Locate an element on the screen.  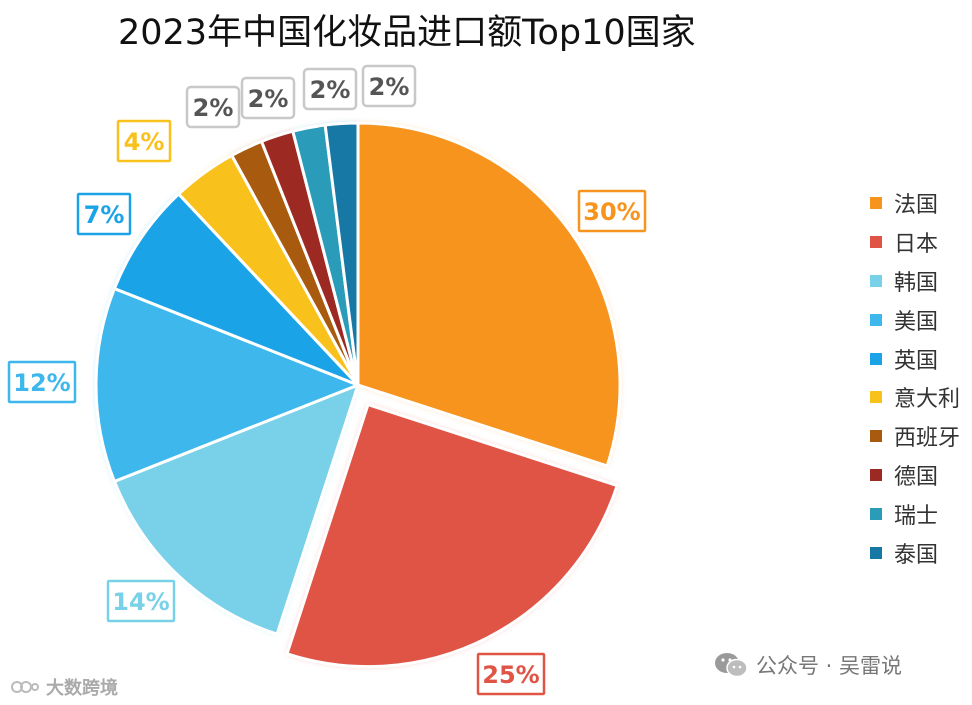
legend-item-8: 德国 is located at coordinates (915, 475).